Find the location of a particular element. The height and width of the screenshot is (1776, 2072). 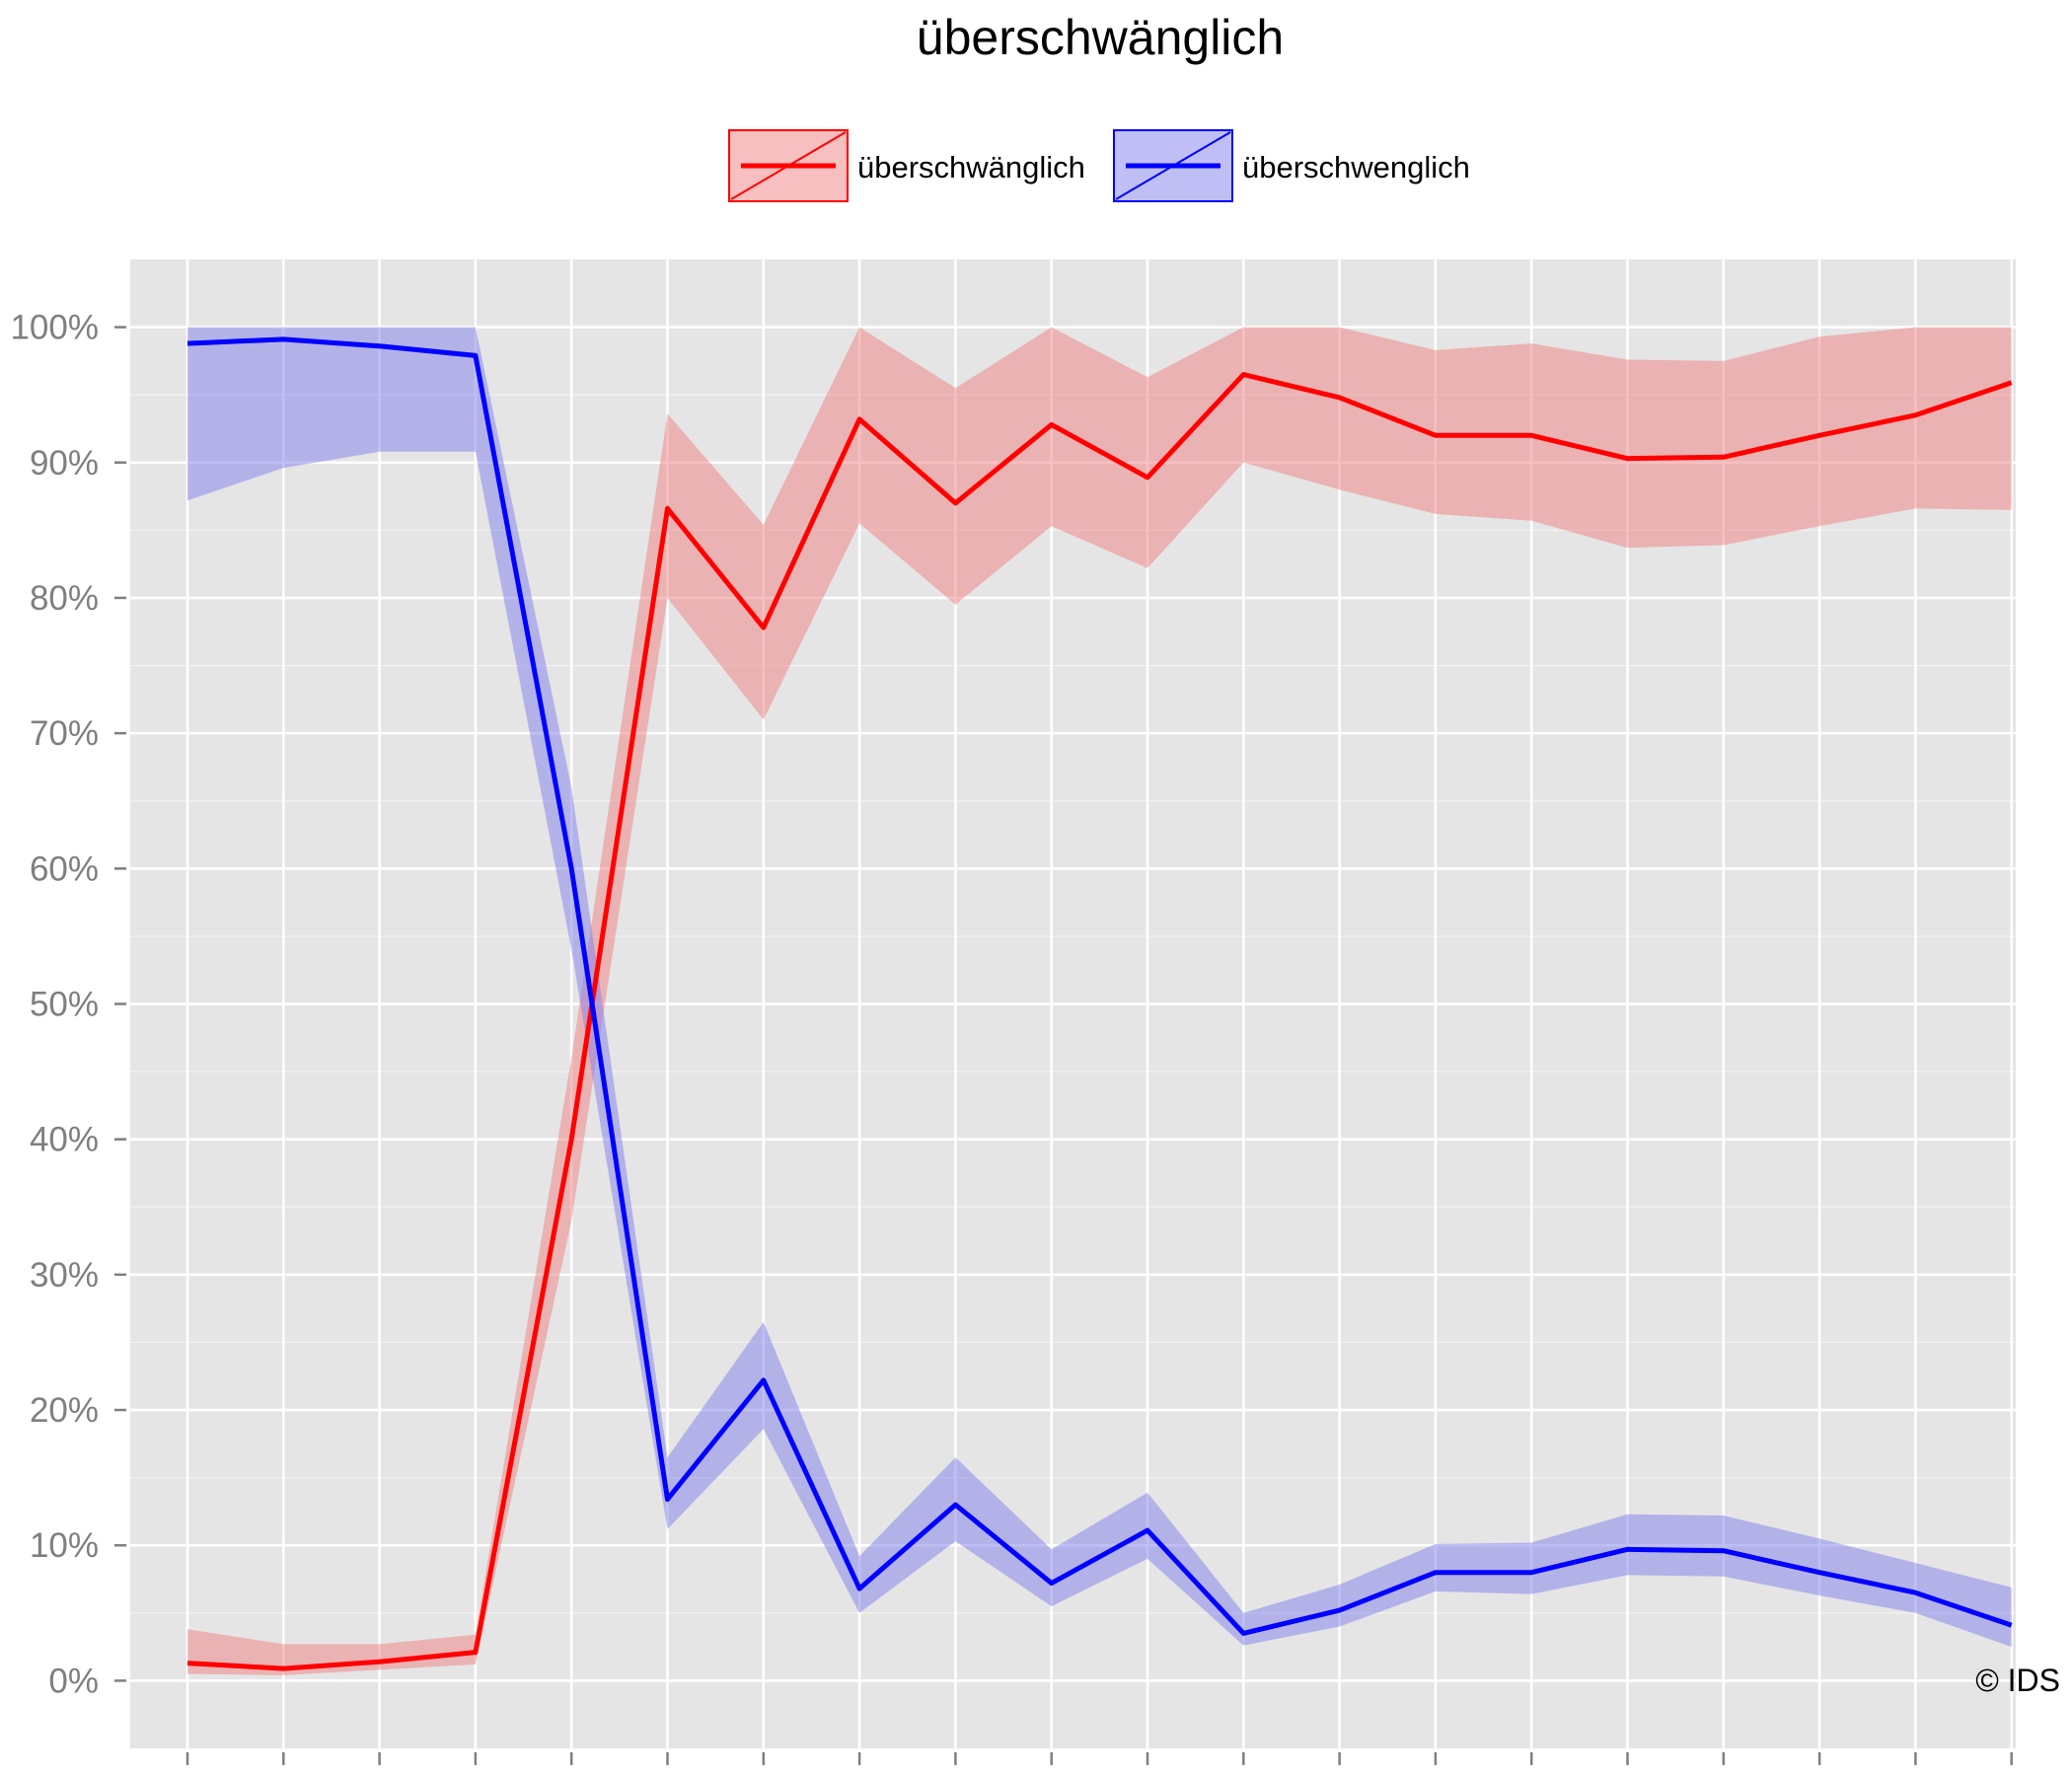

y-tick-label: 10% is located at coordinates (65, 1546).